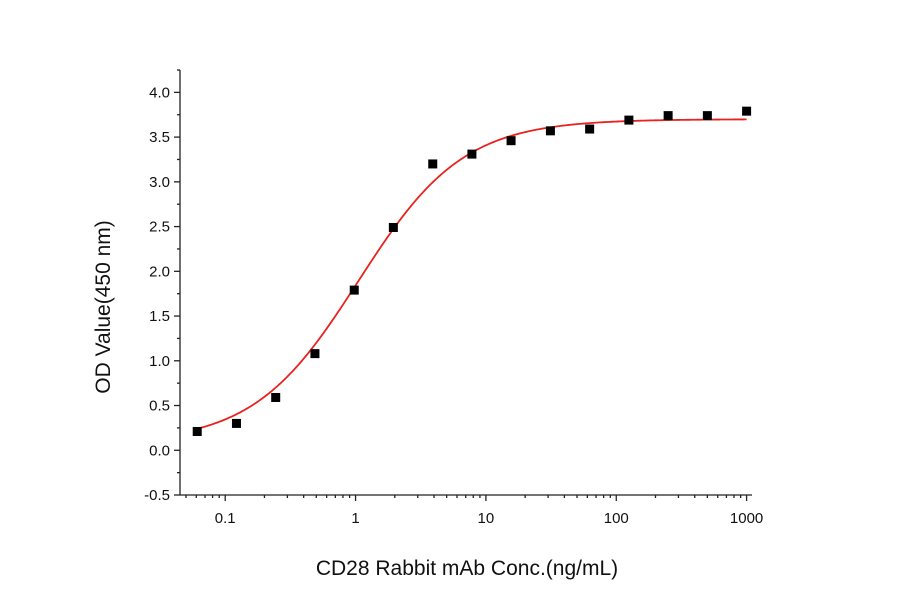 This screenshot has height=594, width=900. What do you see at coordinates (159, 406) in the screenshot?
I see `y-tick-label: 0.5` at bounding box center [159, 406].